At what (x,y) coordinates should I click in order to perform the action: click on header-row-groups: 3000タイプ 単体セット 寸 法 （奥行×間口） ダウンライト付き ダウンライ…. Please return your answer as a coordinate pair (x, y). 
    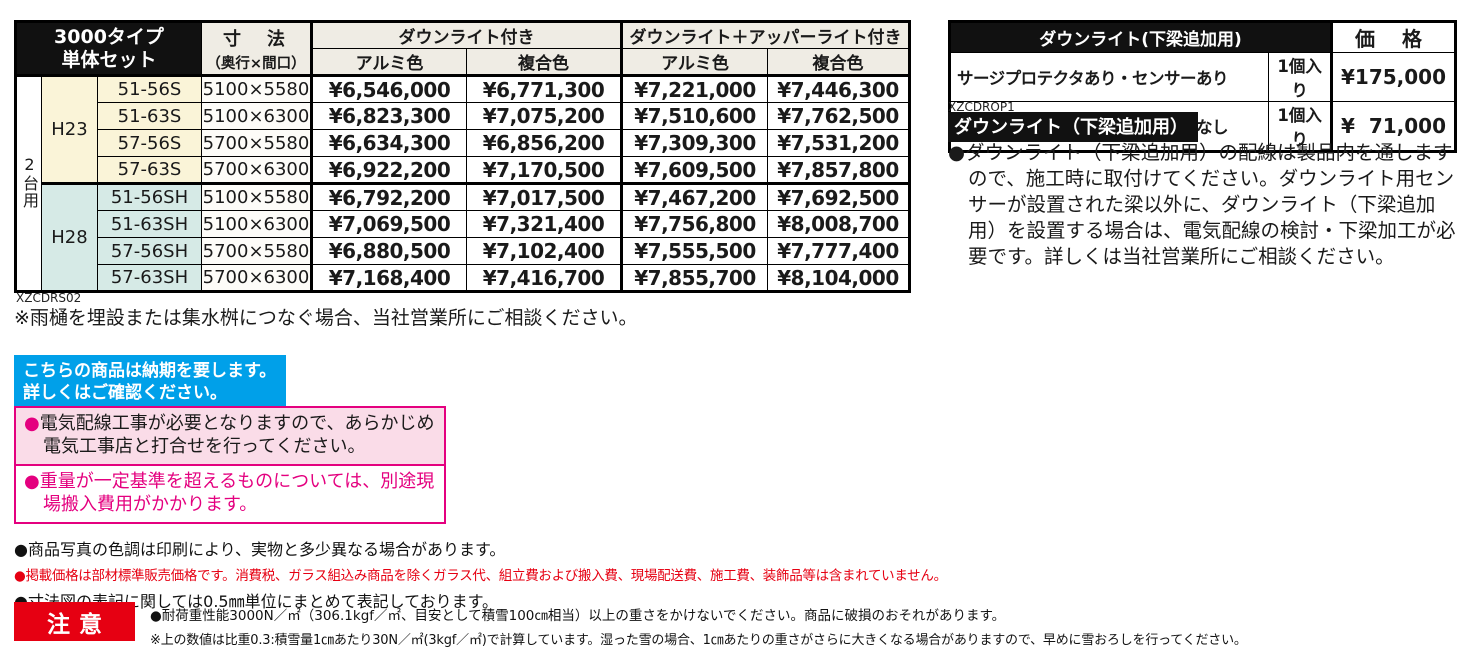
    Looking at the image, I should click on (462, 49).